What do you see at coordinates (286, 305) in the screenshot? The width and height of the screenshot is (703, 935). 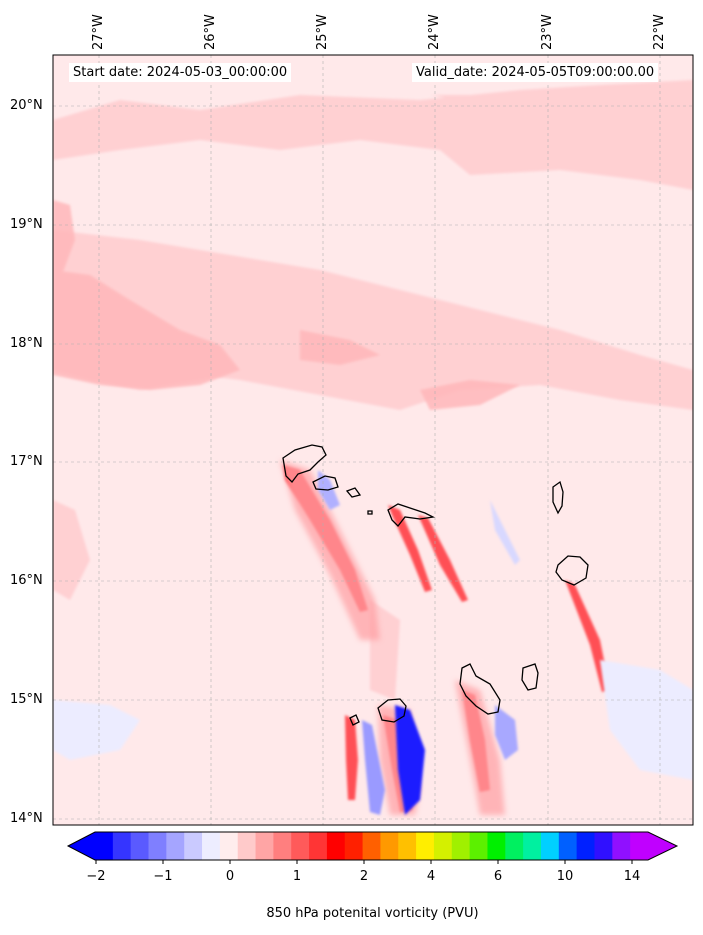 I see `pv-field-medium` at bounding box center [286, 305].